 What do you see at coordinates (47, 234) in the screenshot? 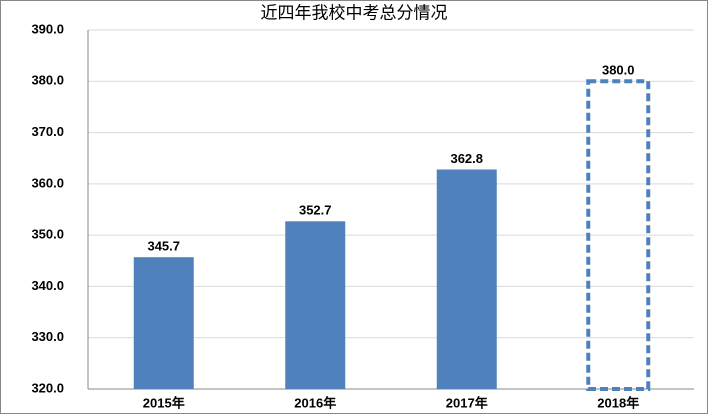
I see `y-tick-label: 350.0` at bounding box center [47, 234].